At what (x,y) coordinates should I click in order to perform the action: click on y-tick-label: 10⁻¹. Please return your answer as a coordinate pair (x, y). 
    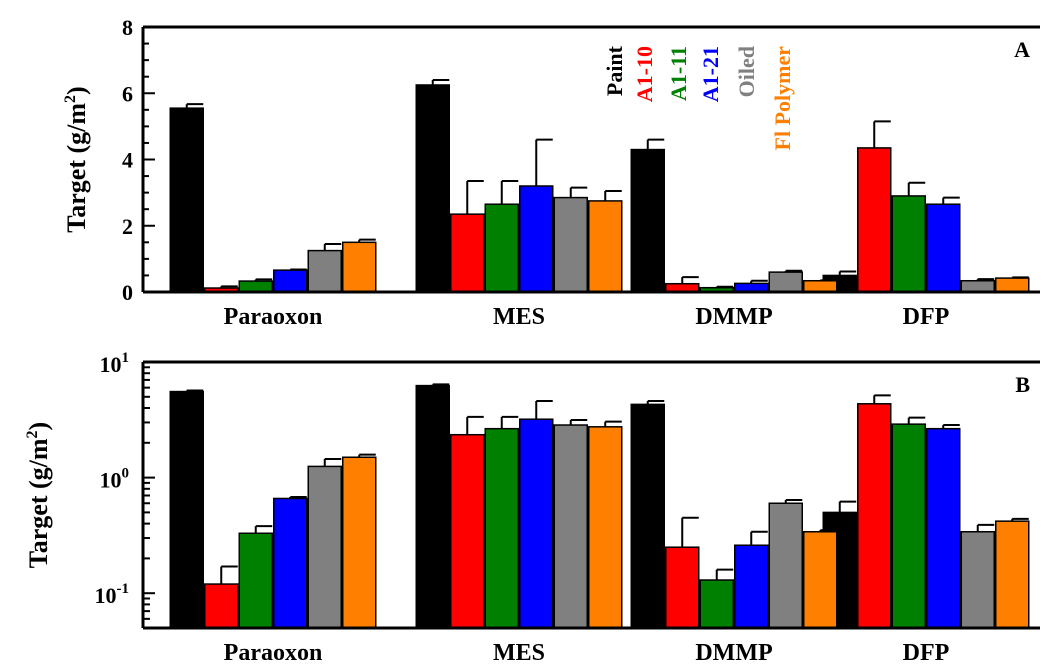
    Looking at the image, I should click on (112, 594).